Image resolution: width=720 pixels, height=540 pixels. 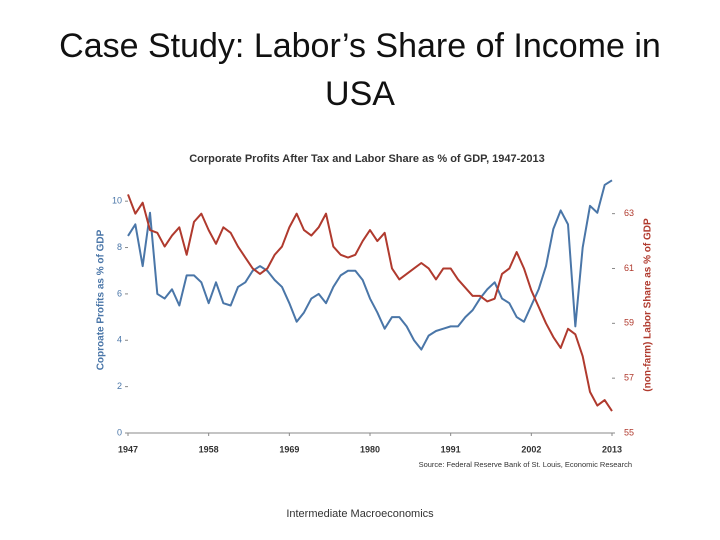 What do you see at coordinates (612, 449) in the screenshot?
I see `x-tick-label: 2013` at bounding box center [612, 449].